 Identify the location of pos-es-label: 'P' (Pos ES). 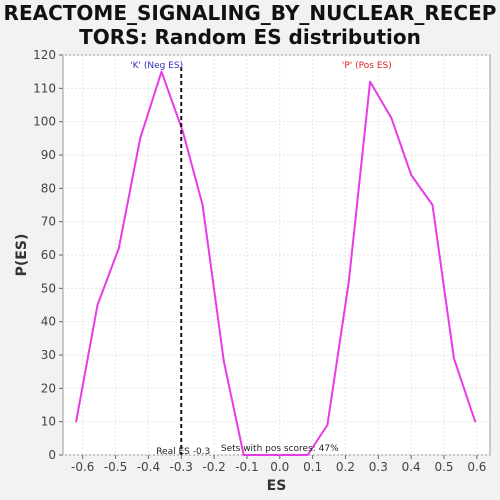
(367, 66).